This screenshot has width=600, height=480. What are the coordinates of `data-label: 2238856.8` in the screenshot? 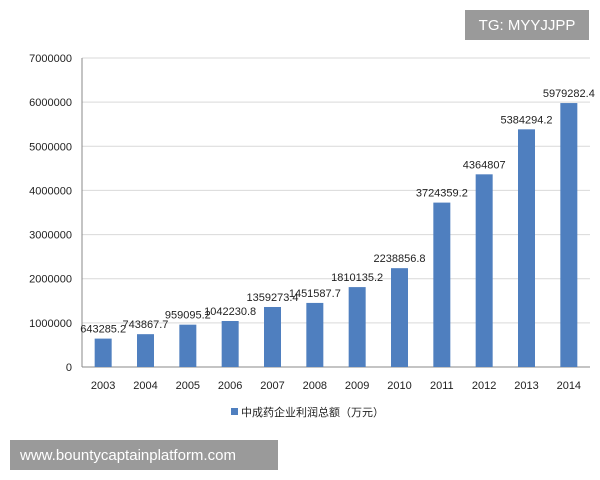 It's located at (400, 259).